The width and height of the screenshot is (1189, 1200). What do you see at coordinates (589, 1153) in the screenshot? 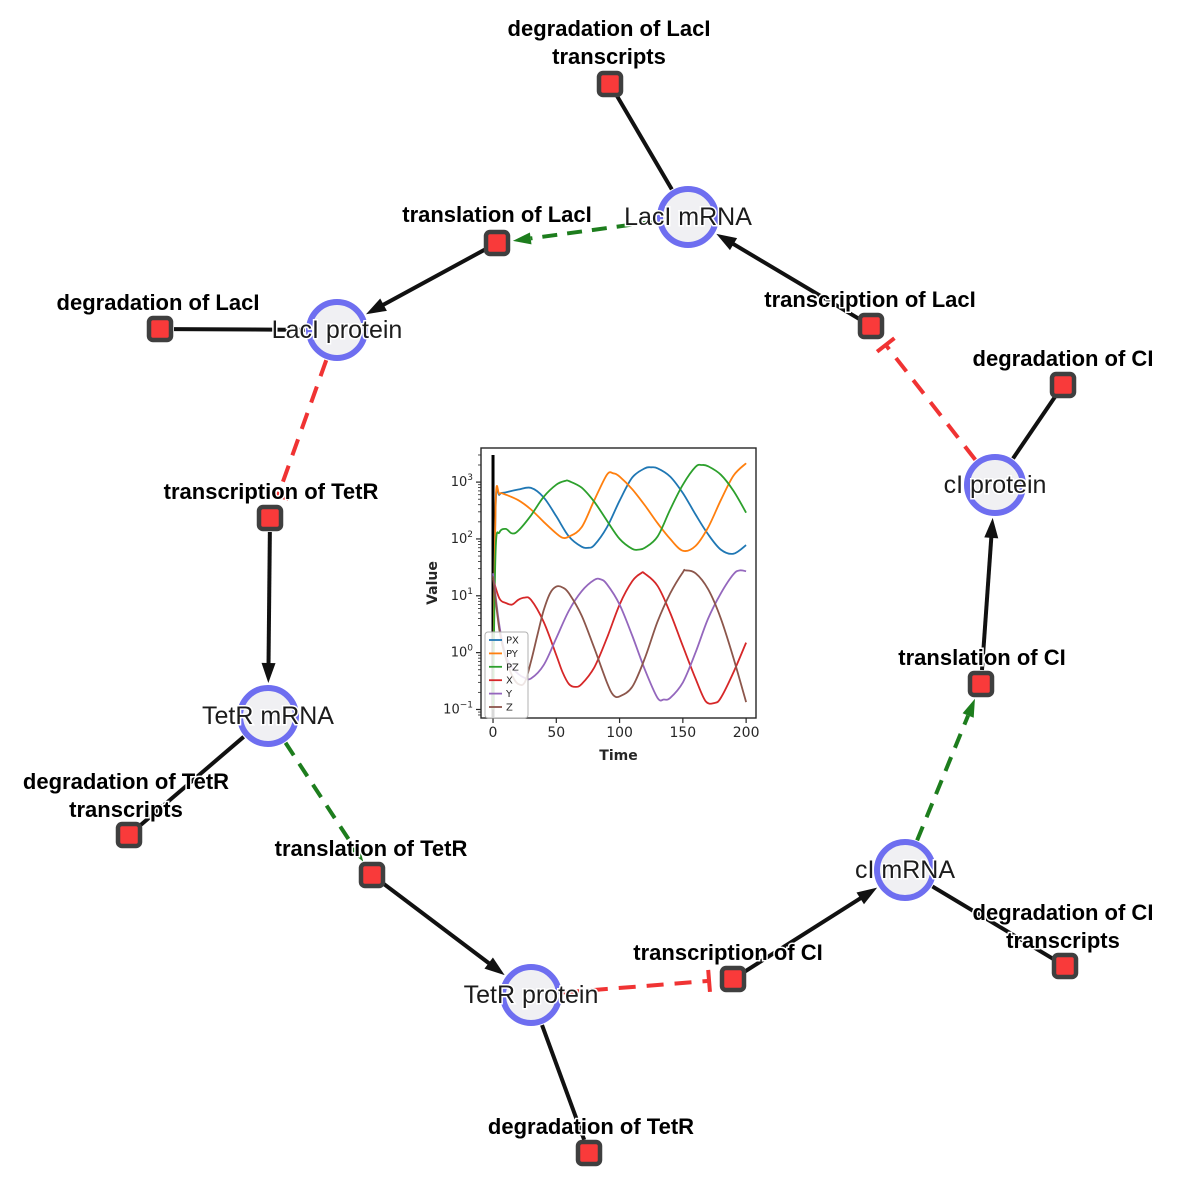
I see `reaction-node-deg_tetr` at bounding box center [589, 1153].